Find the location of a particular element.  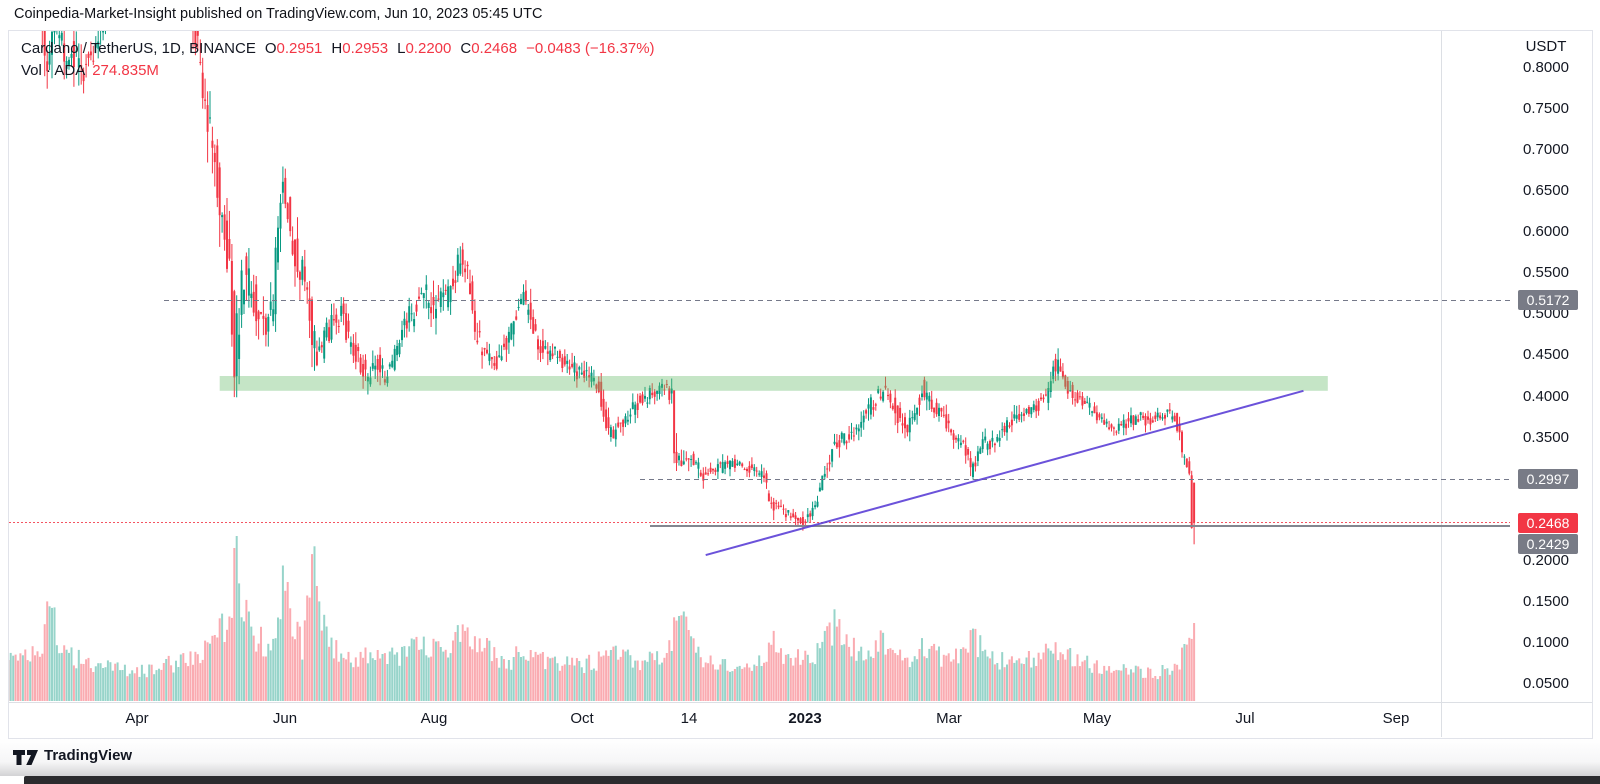

price-tick-0.1500: 0.1500 is located at coordinates (1546, 601).